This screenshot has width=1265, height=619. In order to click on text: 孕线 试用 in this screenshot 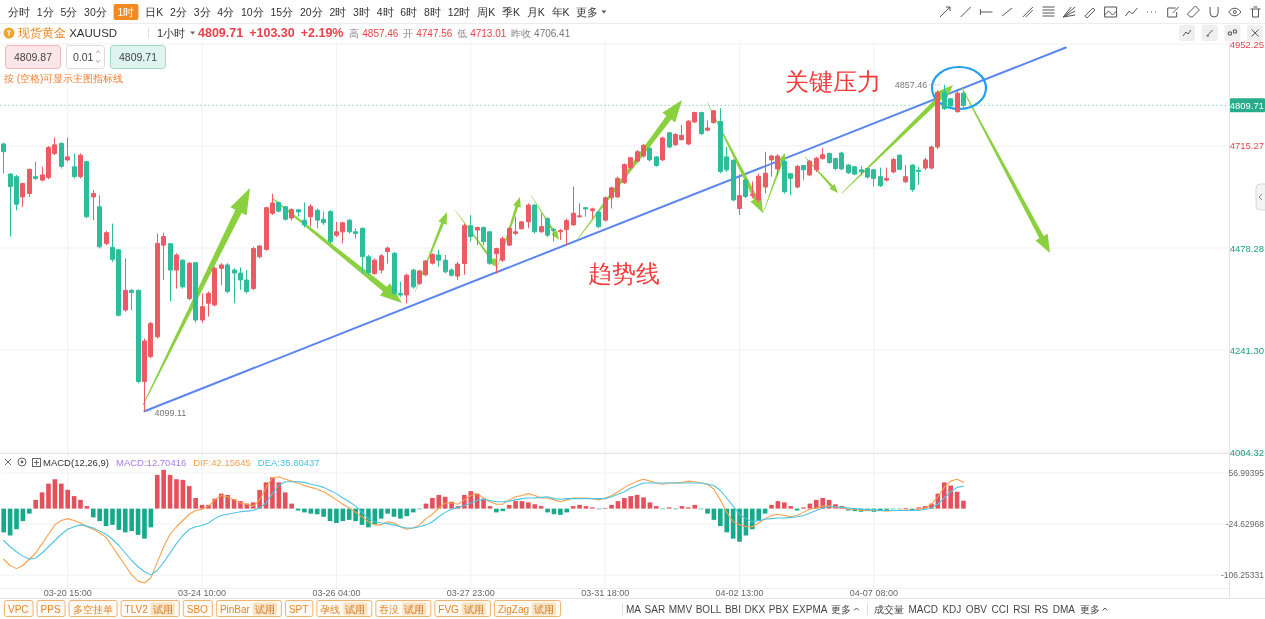, I will do `click(343, 609)`.